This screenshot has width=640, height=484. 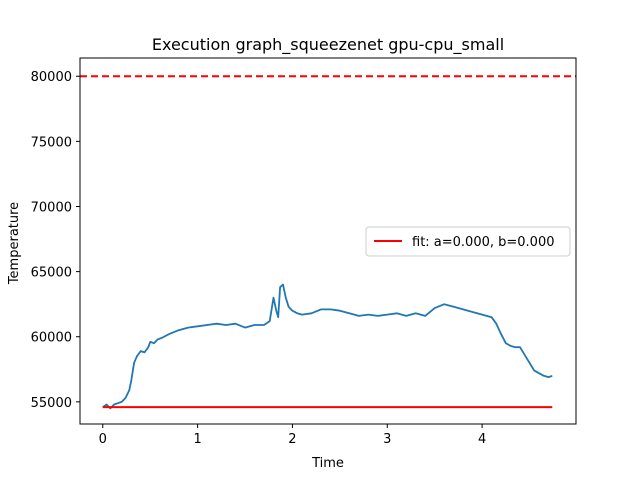 What do you see at coordinates (197, 439) in the screenshot?
I see `x-tick-label: 1` at bounding box center [197, 439].